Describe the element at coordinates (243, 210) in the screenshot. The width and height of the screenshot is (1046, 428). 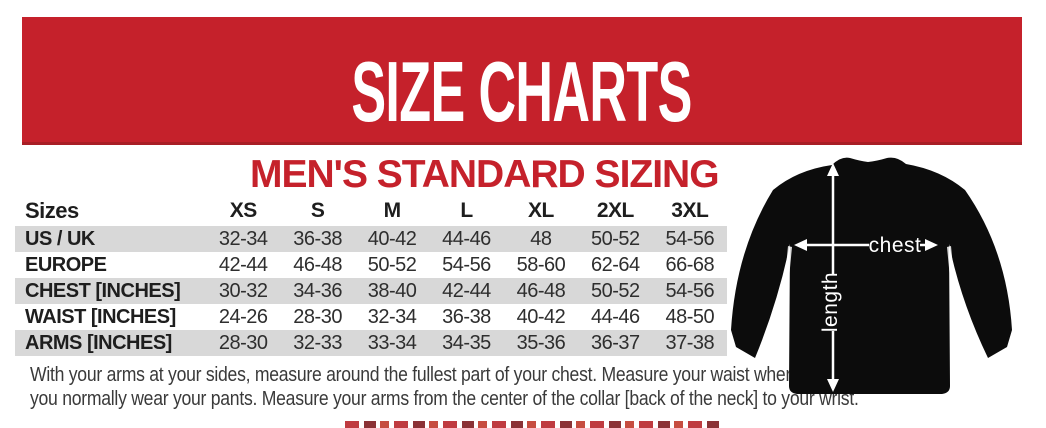
I see `size-column-header: XS` at that location.